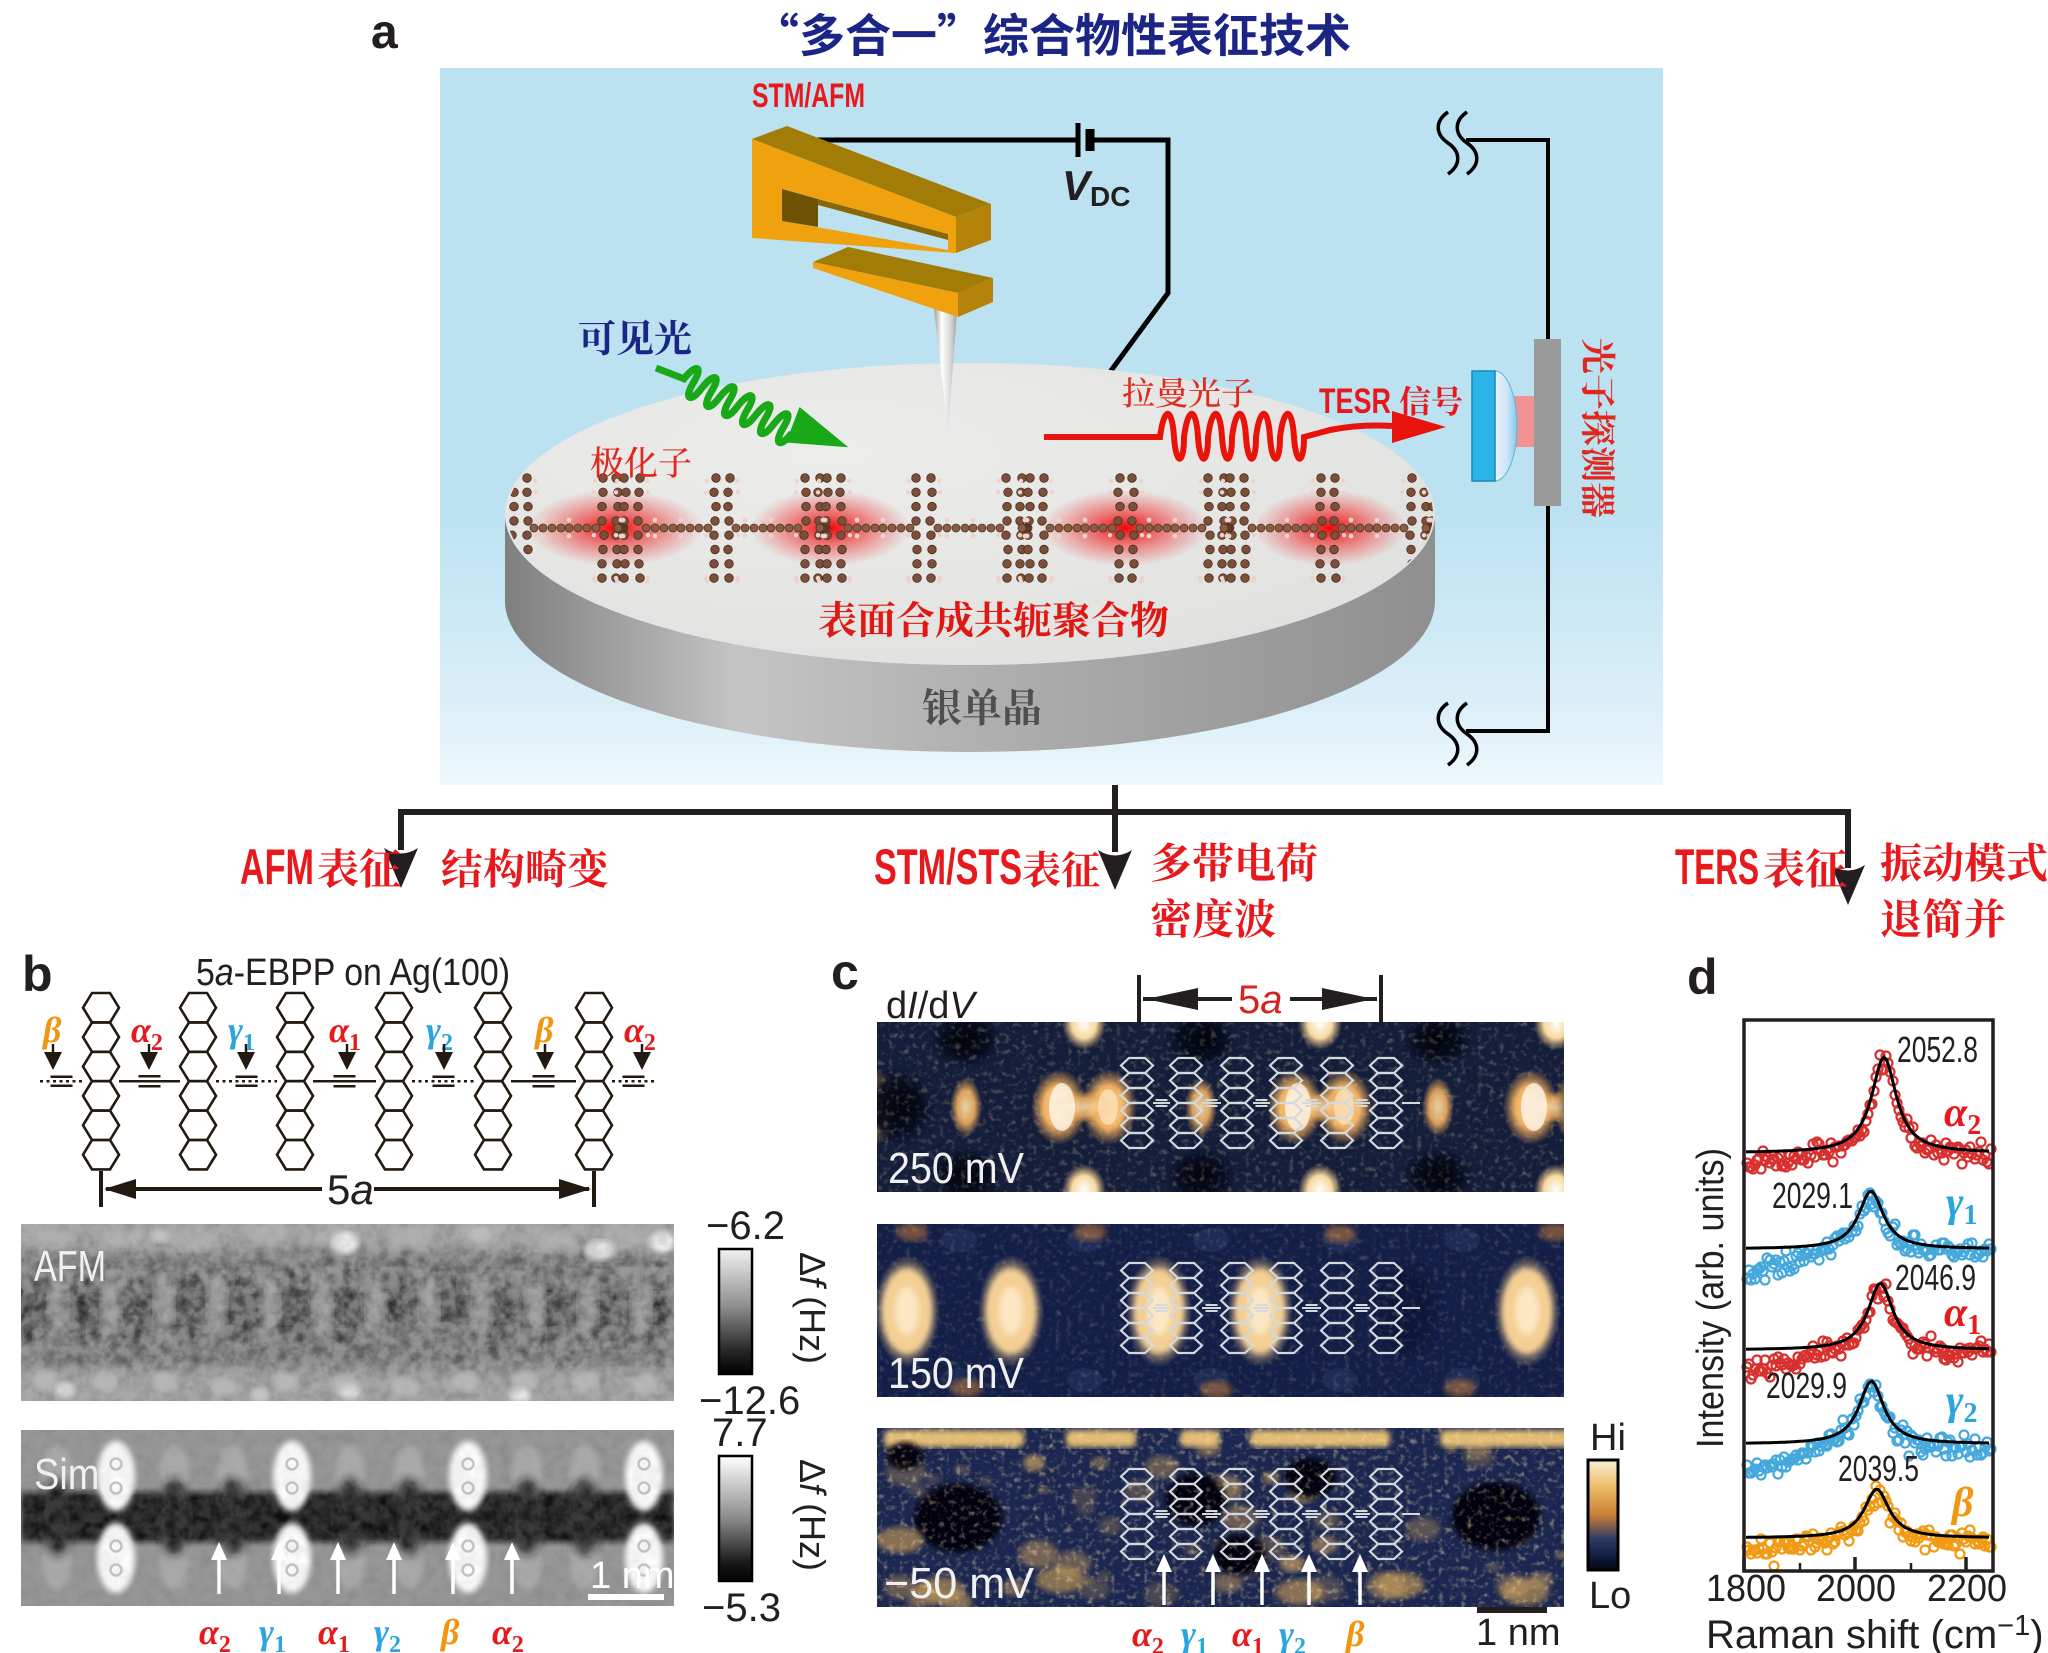  Describe the element at coordinates (1812, 1195) in the screenshot. I see `svg-text: 2029.1` at that location.